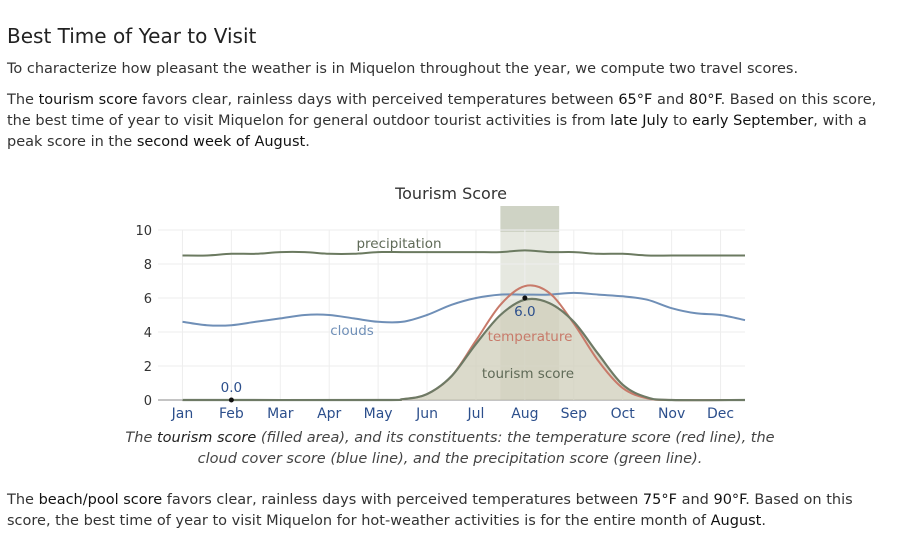  What do you see at coordinates (524, 312) in the screenshot?
I see `annotation-label-2: 6.0` at bounding box center [524, 312].